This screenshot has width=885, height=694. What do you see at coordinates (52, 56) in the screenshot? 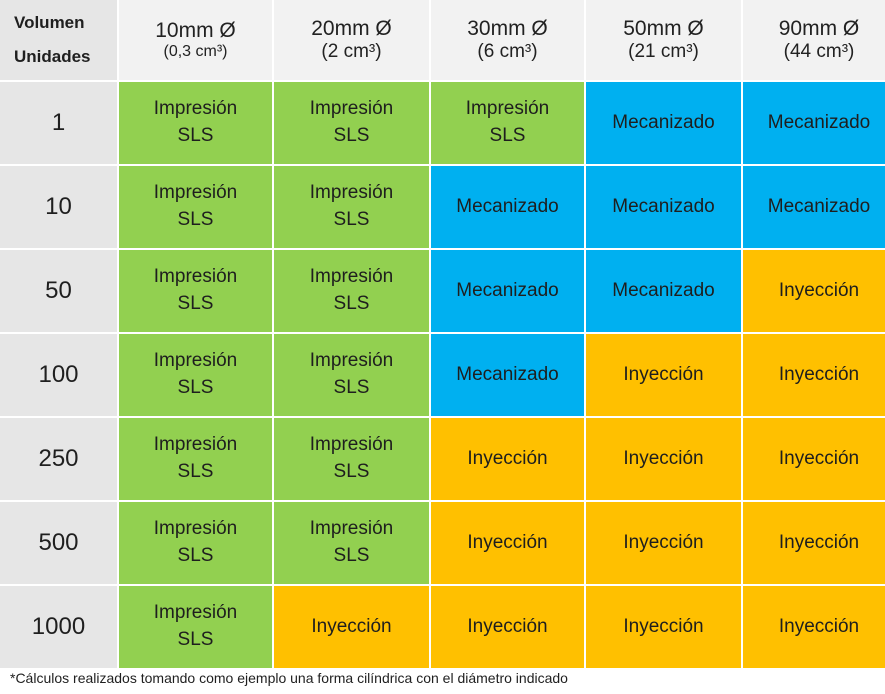
I see `units-axis-label: Unidades` at bounding box center [52, 56].